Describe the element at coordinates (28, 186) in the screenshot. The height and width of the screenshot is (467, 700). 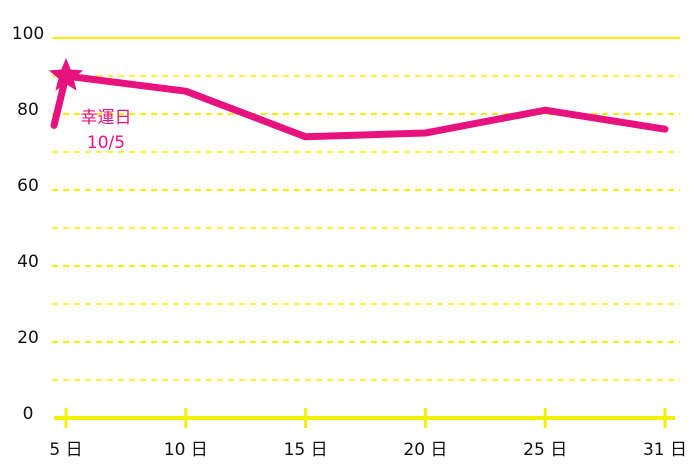
I see `y-tick-label: 60` at that location.